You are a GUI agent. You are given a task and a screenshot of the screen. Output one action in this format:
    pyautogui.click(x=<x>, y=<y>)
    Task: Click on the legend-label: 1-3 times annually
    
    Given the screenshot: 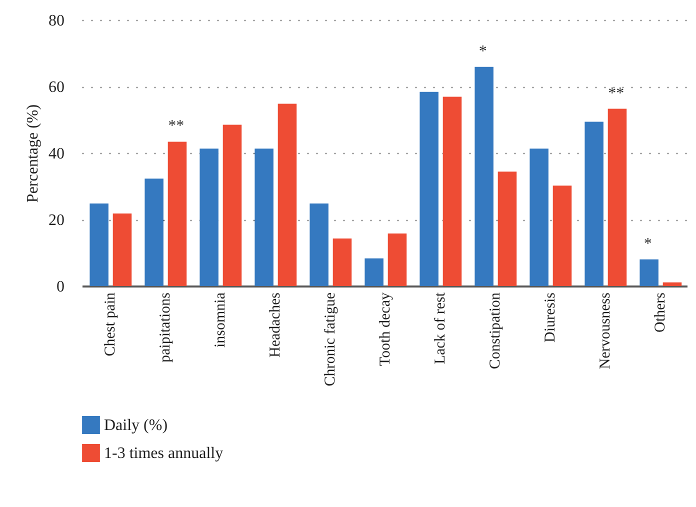 What is the action you would take?
    pyautogui.click(x=164, y=453)
    